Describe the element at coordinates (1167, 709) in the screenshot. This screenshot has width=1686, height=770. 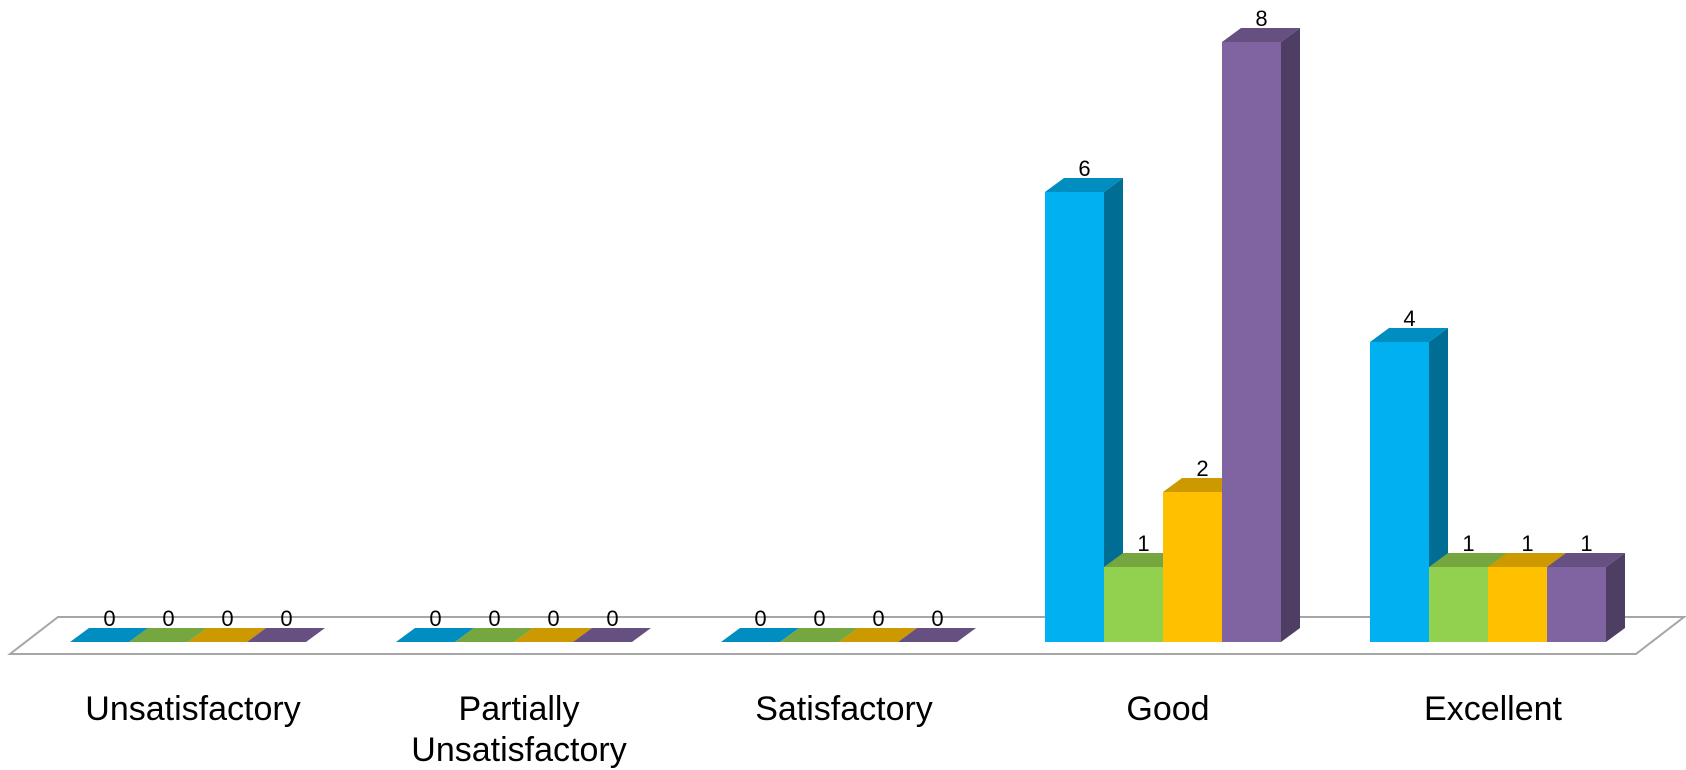
I see `category-label: Good` at that location.